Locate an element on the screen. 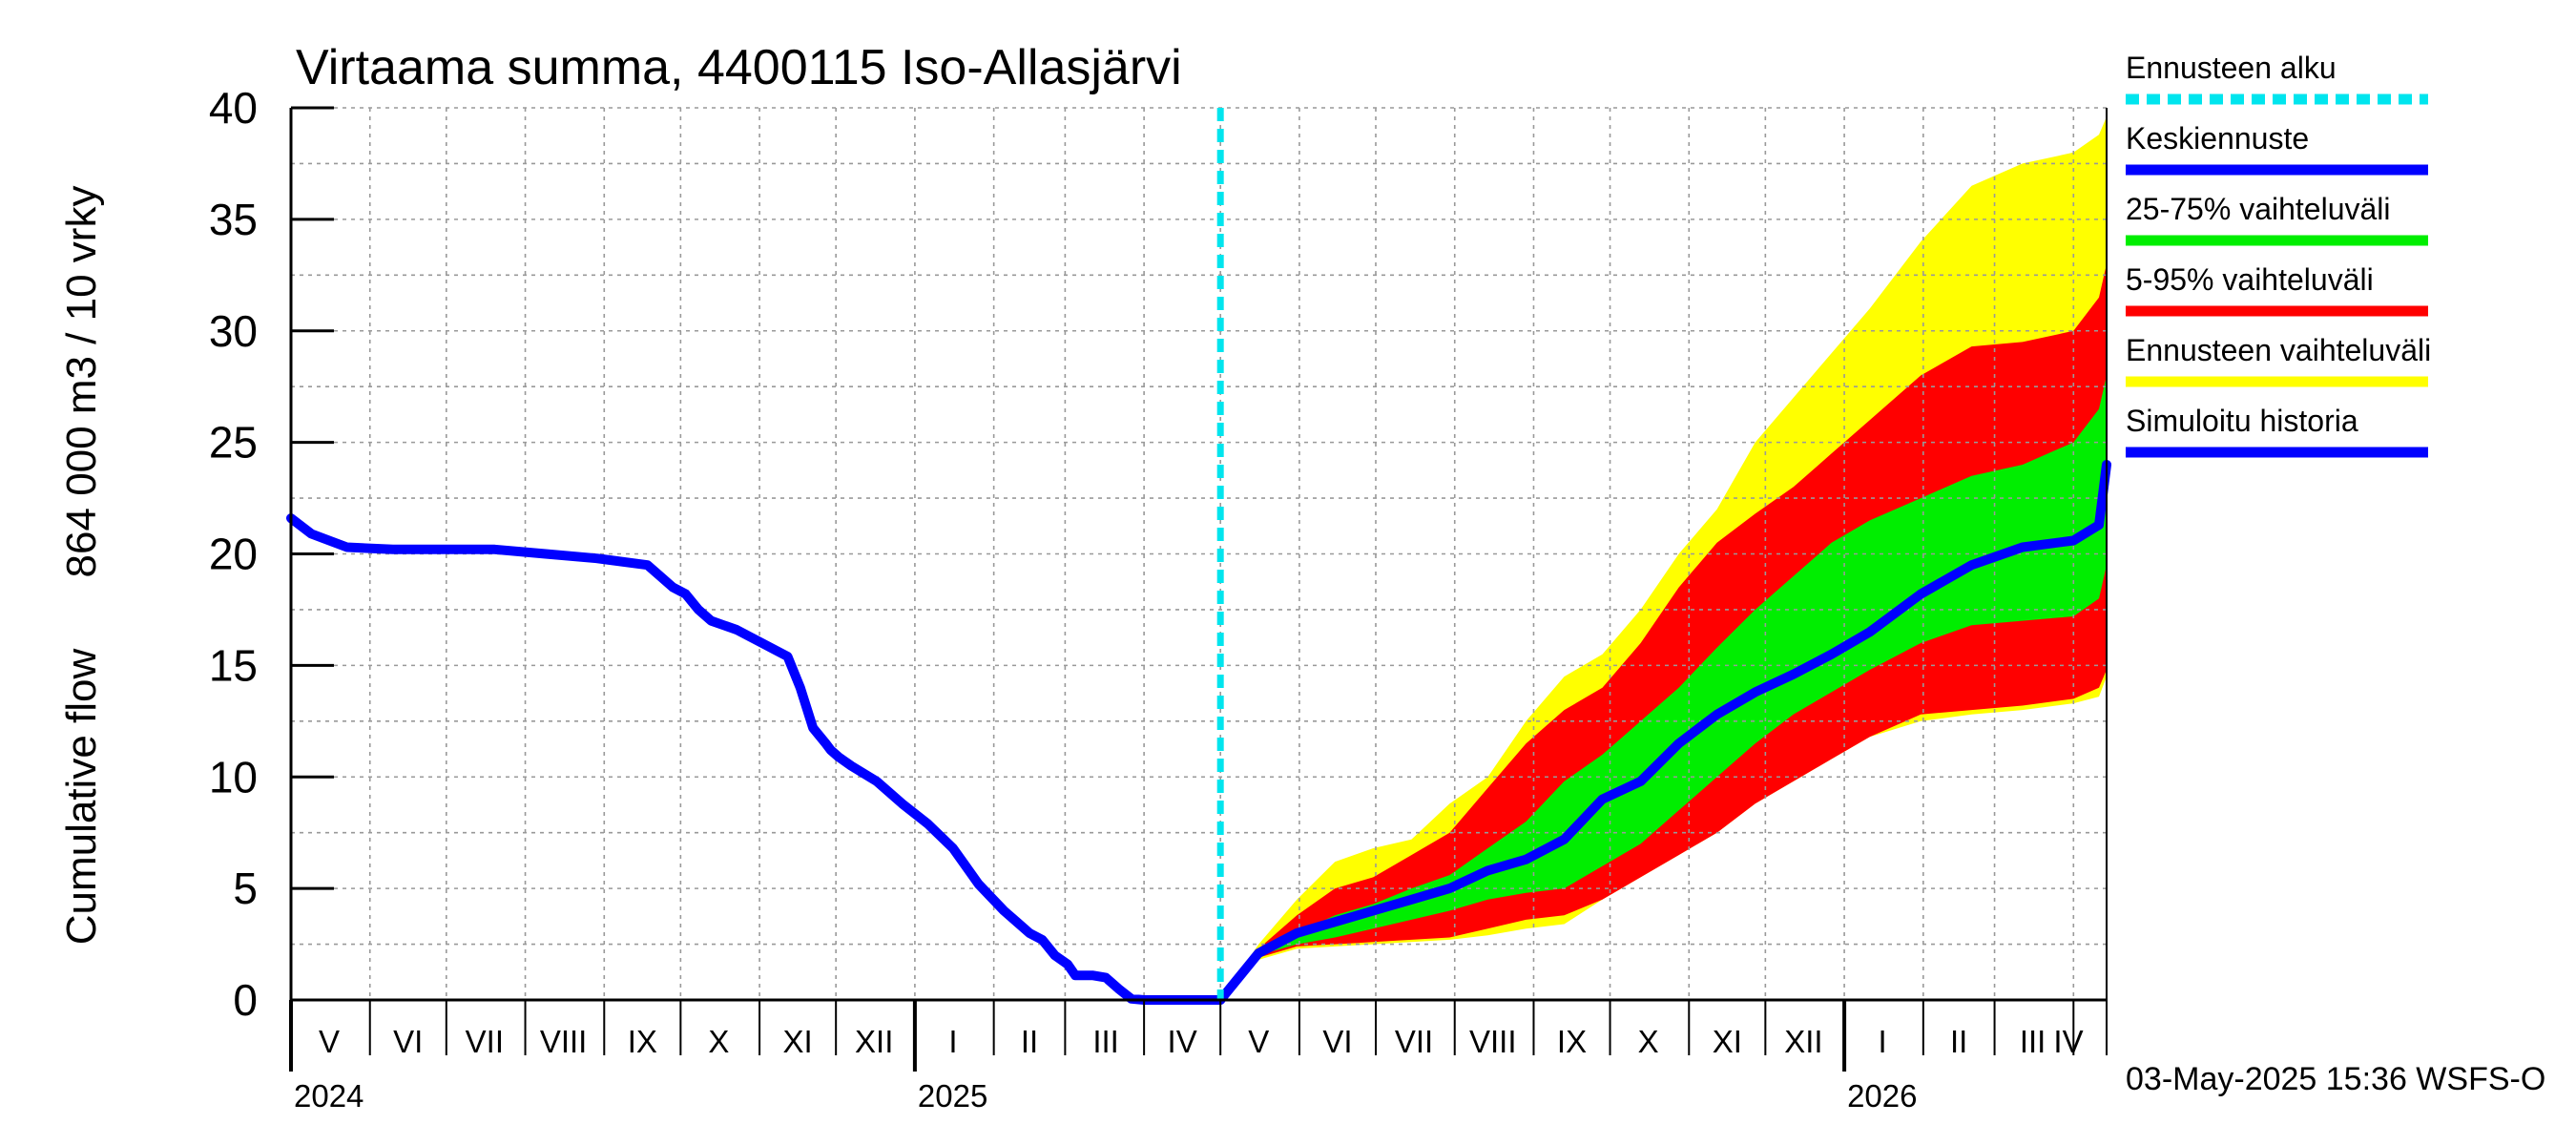  y-axis-label-line2: 864 000 m3 / 10 vrky is located at coordinates (81, 382).